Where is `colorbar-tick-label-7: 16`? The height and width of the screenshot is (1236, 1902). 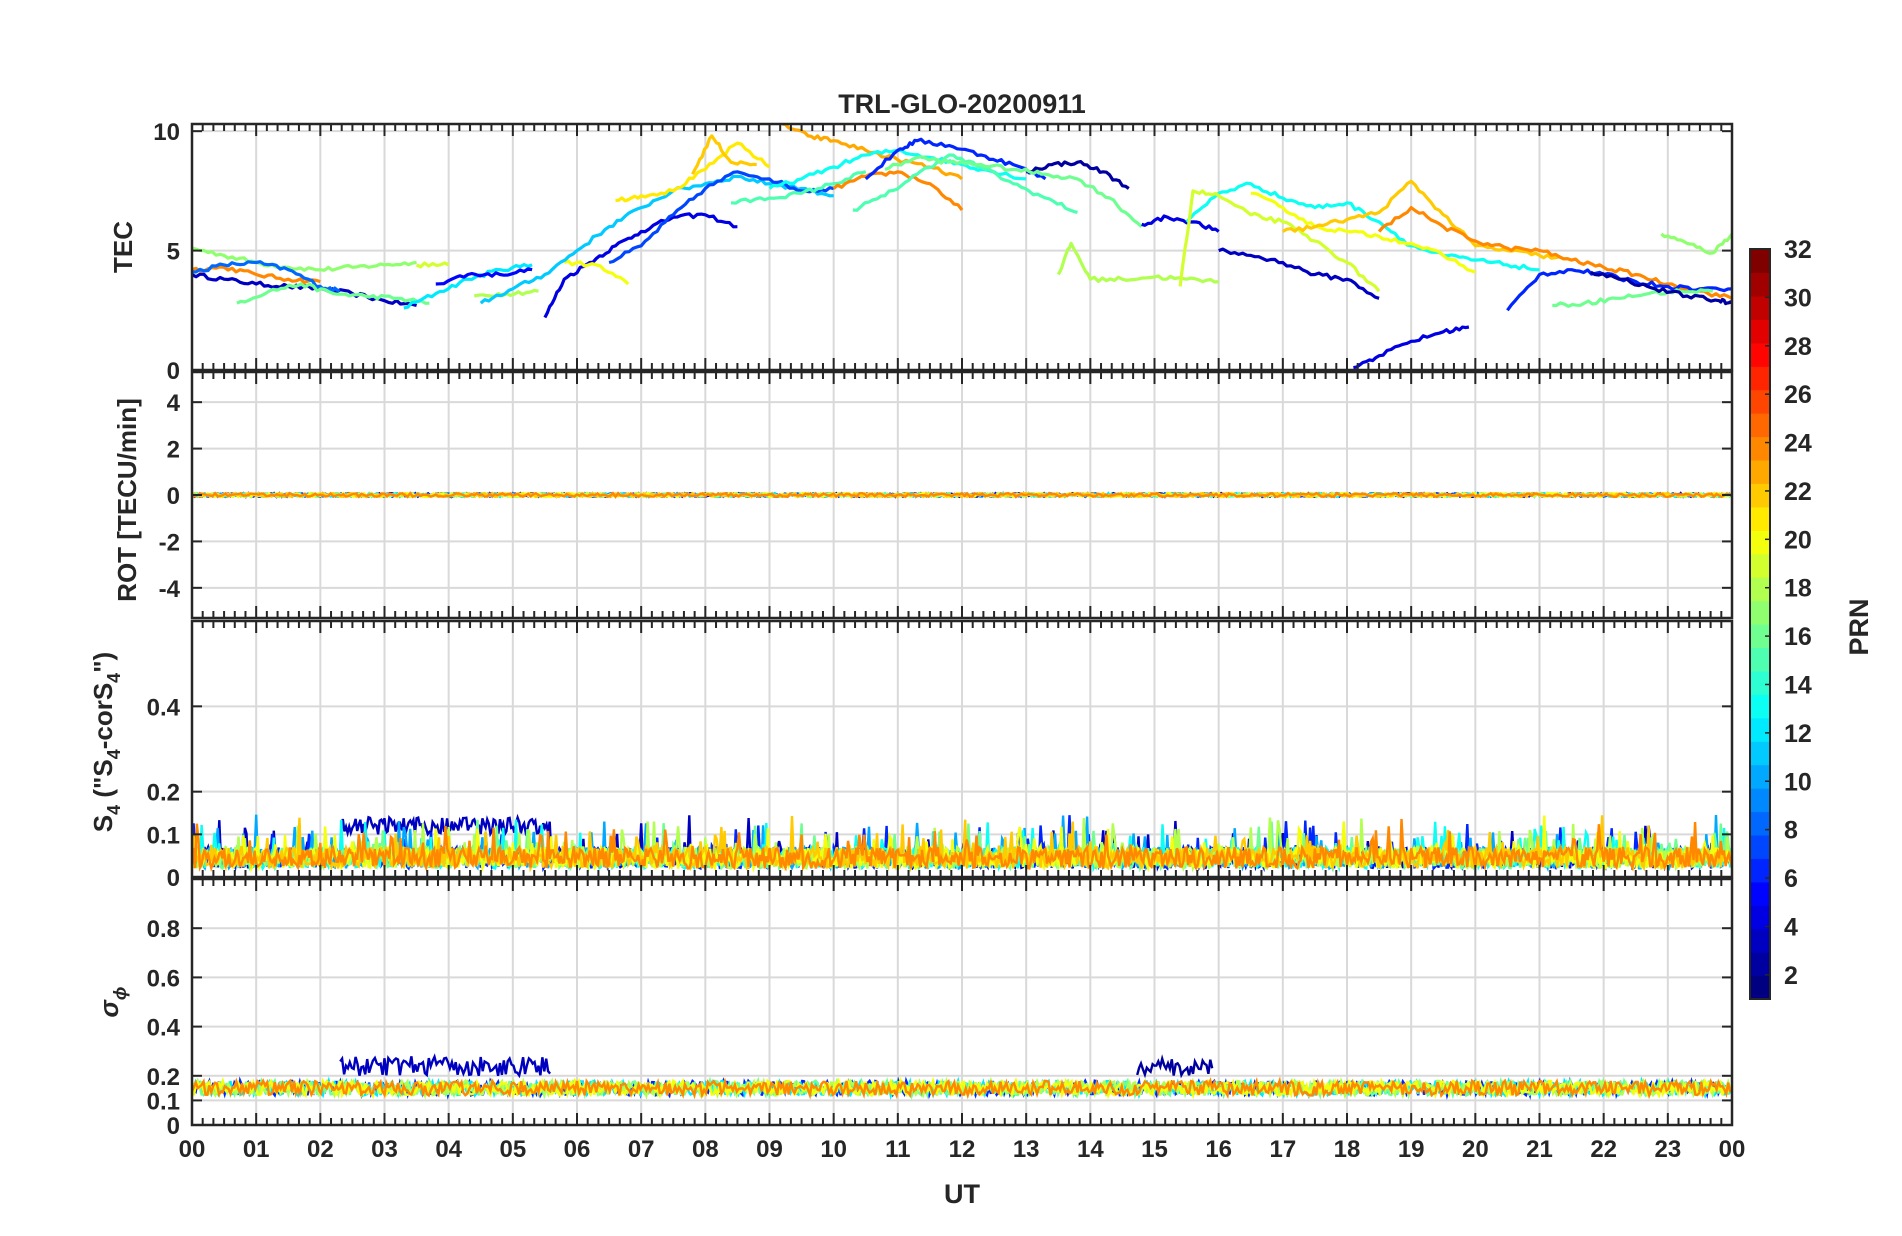 colorbar-tick-label-7: 16 is located at coordinates (1798, 637).